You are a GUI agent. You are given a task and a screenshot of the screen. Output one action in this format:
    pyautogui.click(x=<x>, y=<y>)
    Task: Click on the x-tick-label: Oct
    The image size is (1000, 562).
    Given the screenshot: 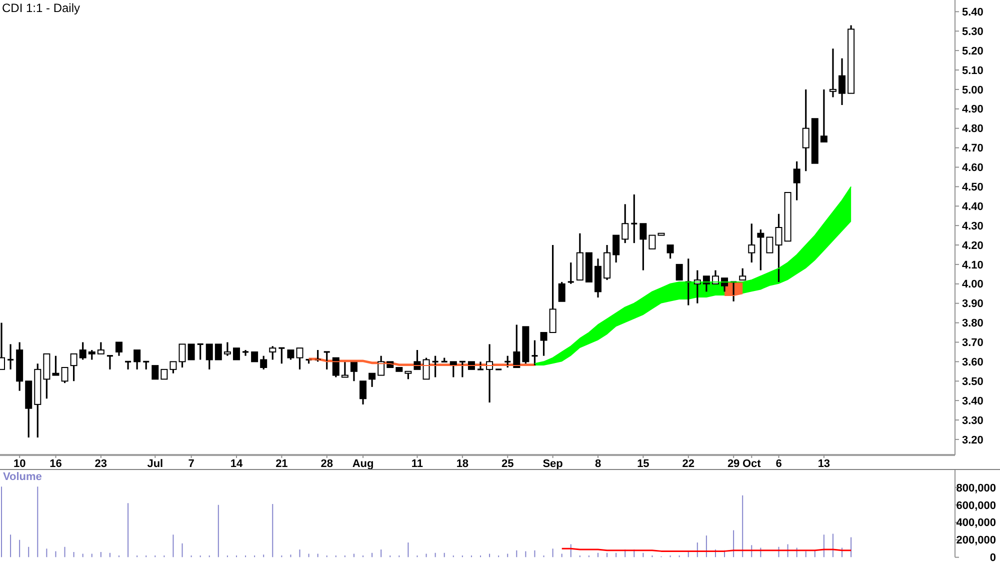 What is the action you would take?
    pyautogui.click(x=752, y=464)
    